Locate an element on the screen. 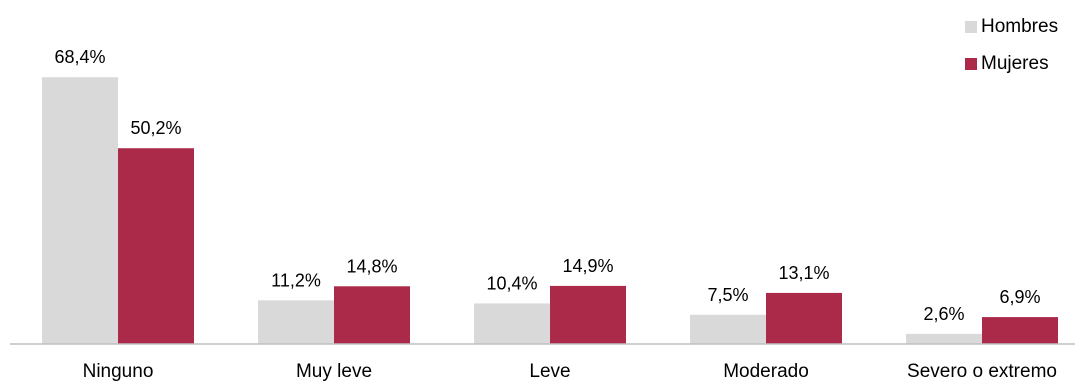 This screenshot has width=1083, height=383. legend-swatch-mujeres is located at coordinates (971, 64).